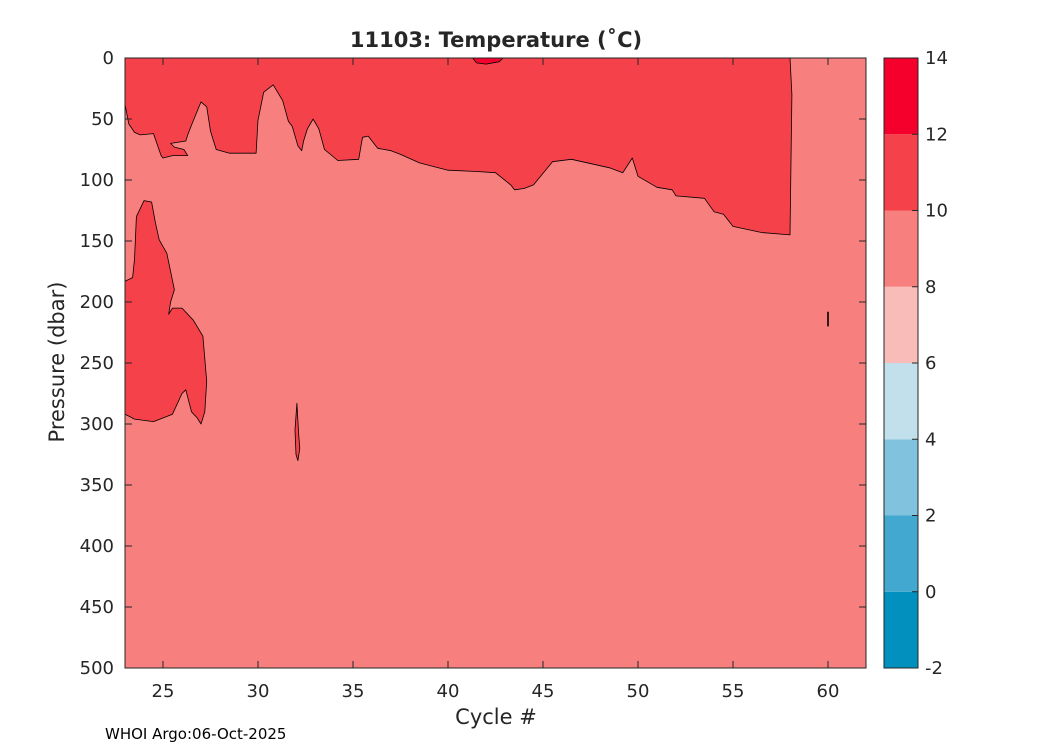 The width and height of the screenshot is (1050, 750). I want to click on y-tick-label: 400, so click(97, 546).